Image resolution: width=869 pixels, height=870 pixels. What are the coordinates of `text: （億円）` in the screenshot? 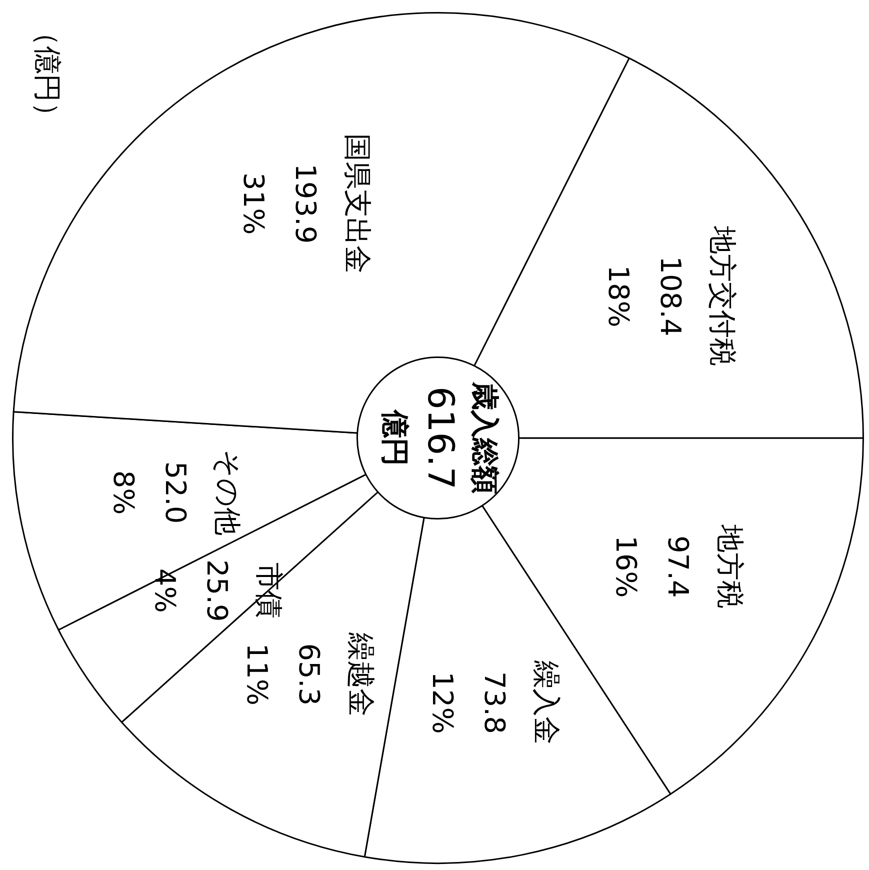 It's located at (47, 74).